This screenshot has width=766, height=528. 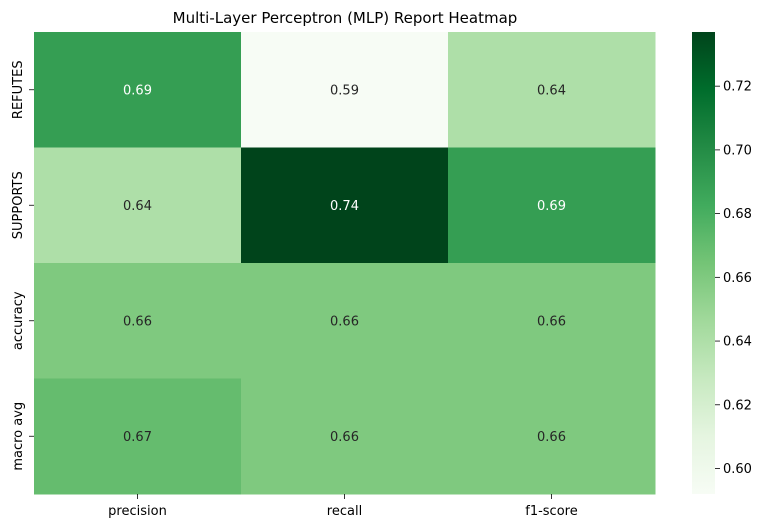 What do you see at coordinates (344, 511) in the screenshot?
I see `x-tick-label: recall` at bounding box center [344, 511].